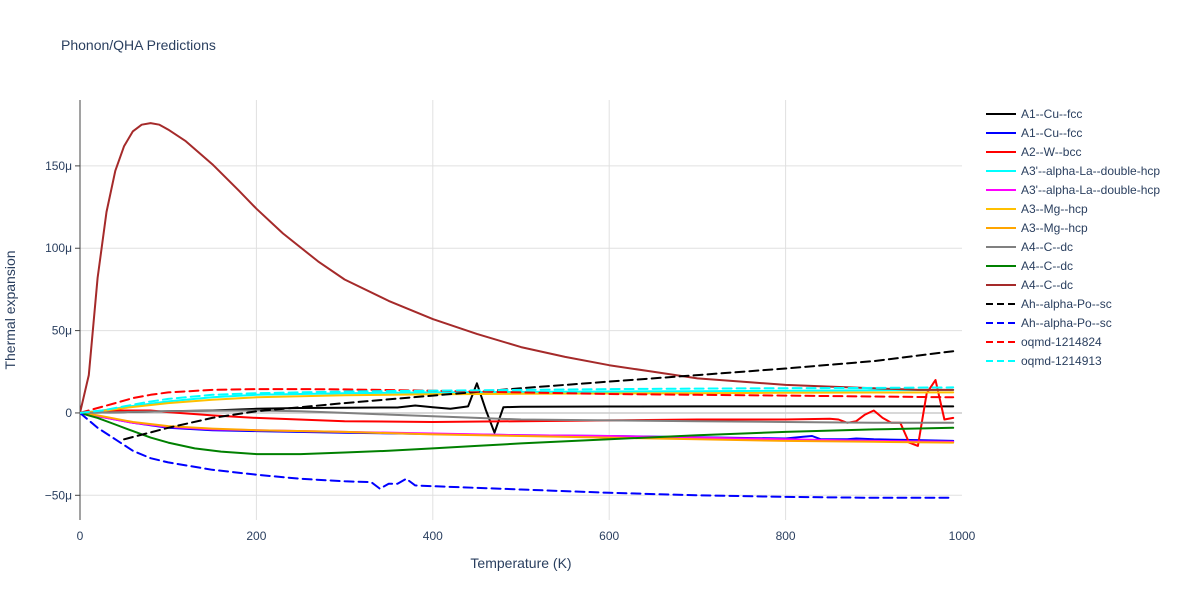  What do you see at coordinates (80, 536) in the screenshot?
I see `x-tick-label: 0` at bounding box center [80, 536].